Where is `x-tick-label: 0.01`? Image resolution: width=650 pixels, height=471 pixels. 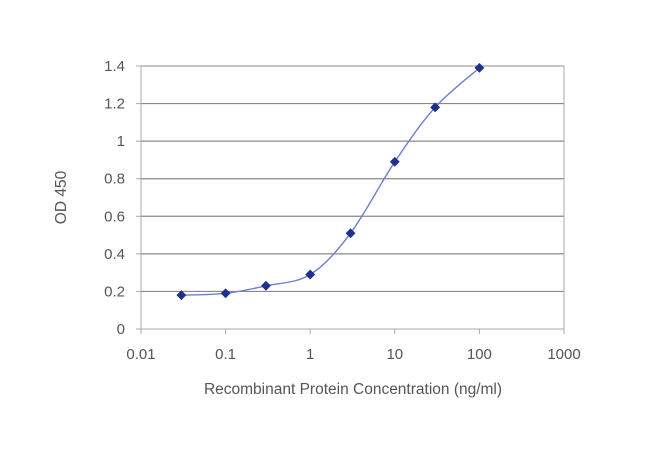 x-tick-label: 0.01 is located at coordinates (140, 354).